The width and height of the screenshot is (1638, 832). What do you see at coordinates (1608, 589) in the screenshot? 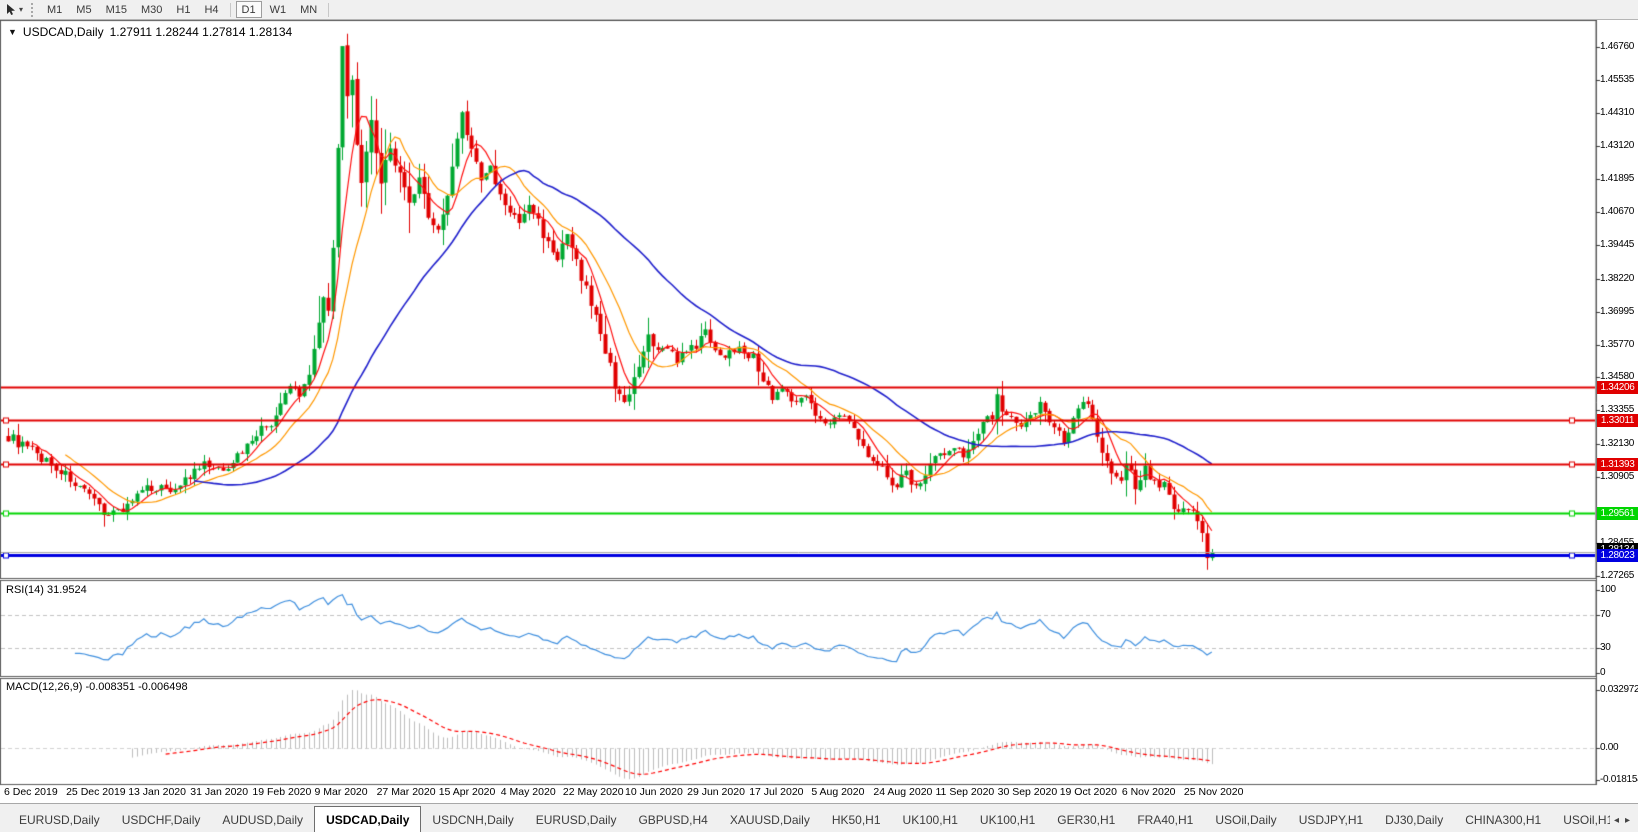
I see `rsi-axis-tick: 100` at bounding box center [1608, 589].